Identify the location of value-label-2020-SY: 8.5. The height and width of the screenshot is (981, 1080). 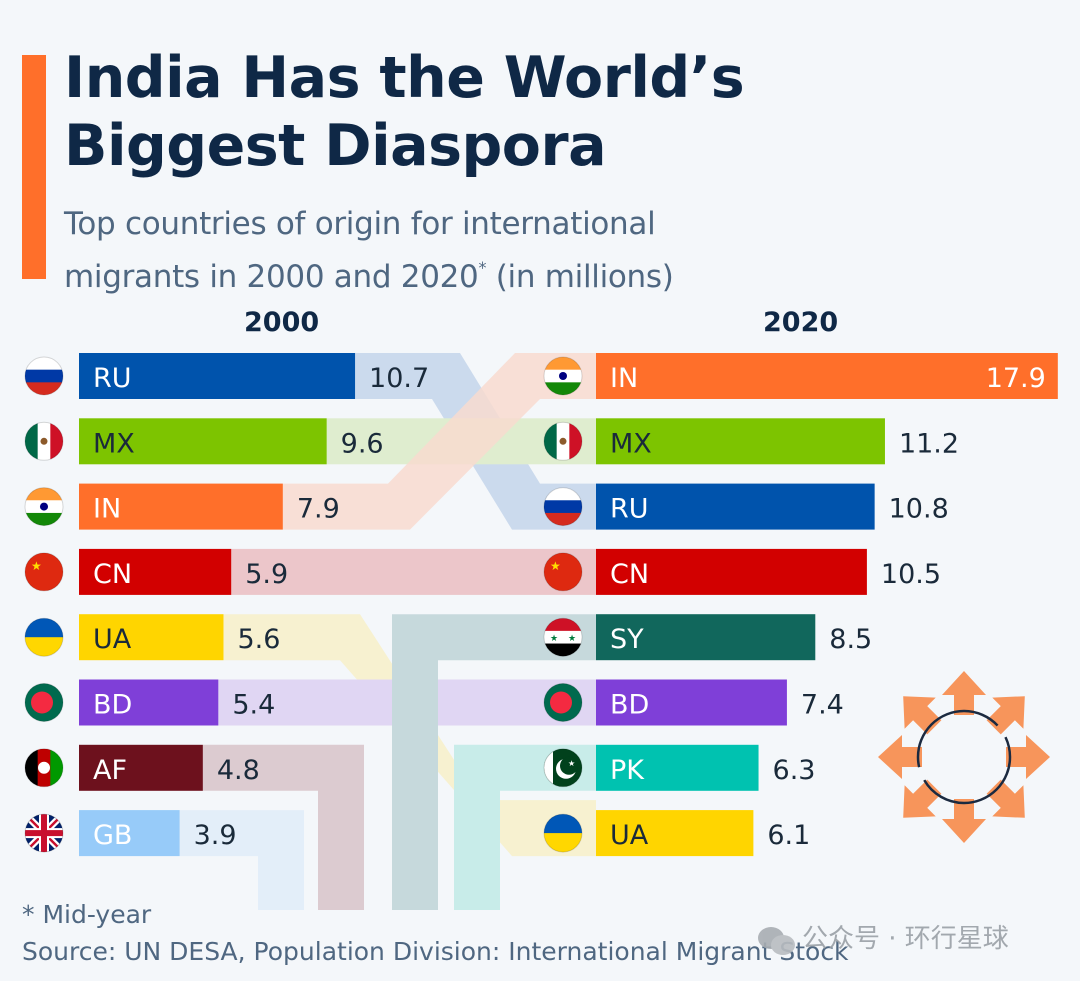
(850, 639).